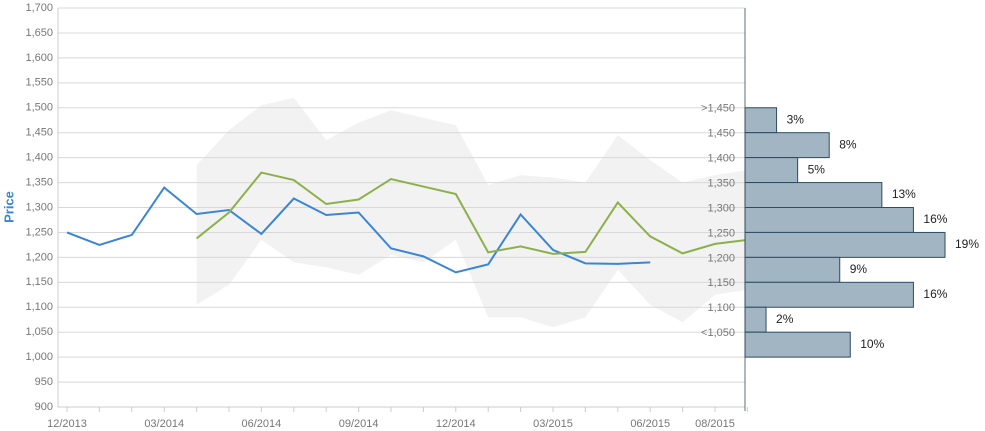 This screenshot has height=431, width=985. Describe the element at coordinates (39, 33) in the screenshot. I see `y-tick-label: 1,650` at that location.